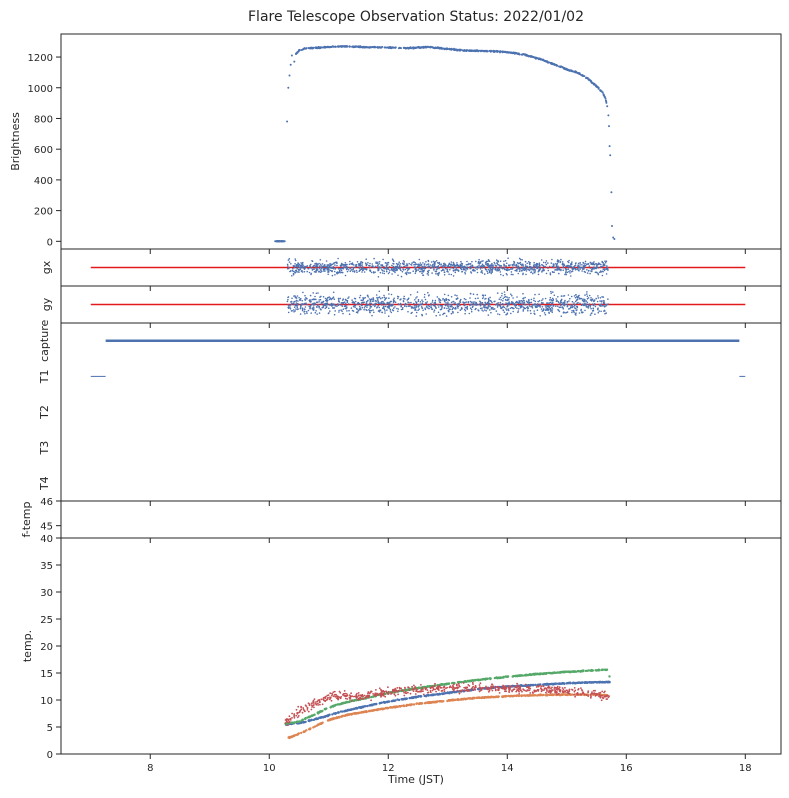 This screenshot has width=789, height=798. What do you see at coordinates (44, 341) in the screenshot?
I see `y-category-label: capture` at bounding box center [44, 341].